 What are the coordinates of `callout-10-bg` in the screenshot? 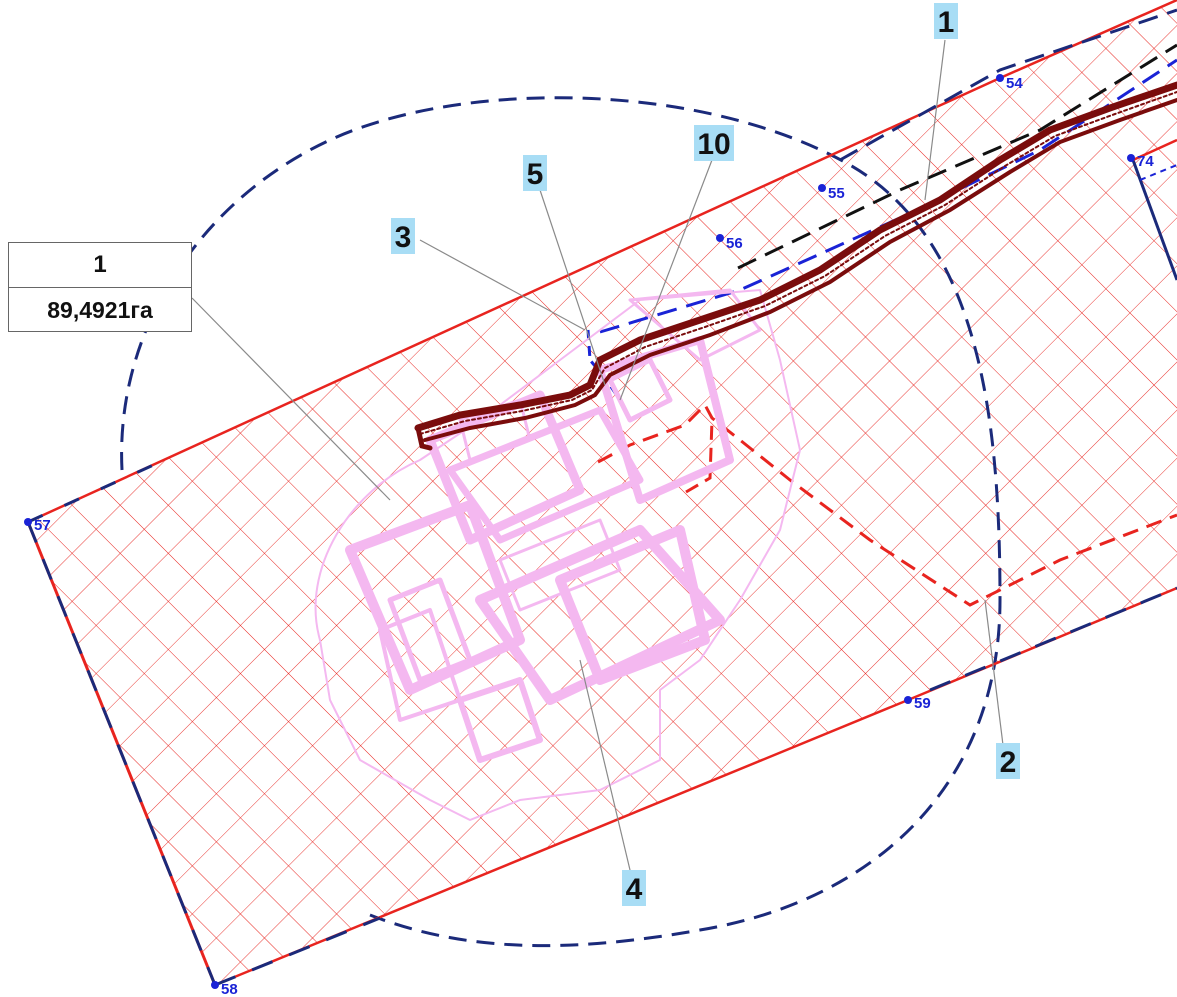 It's located at (714, 143).